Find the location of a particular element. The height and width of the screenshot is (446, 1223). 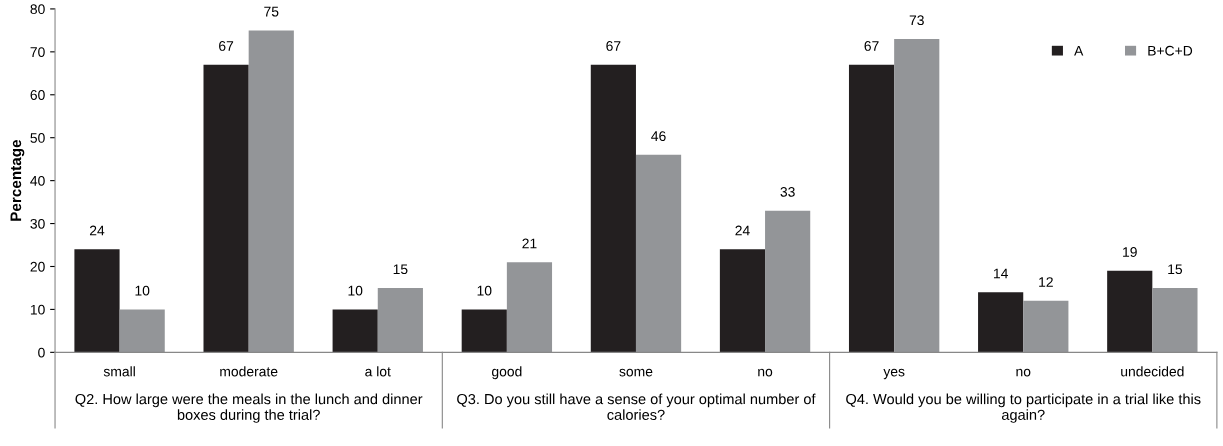

x-tick-label: undecided is located at coordinates (1152, 371).